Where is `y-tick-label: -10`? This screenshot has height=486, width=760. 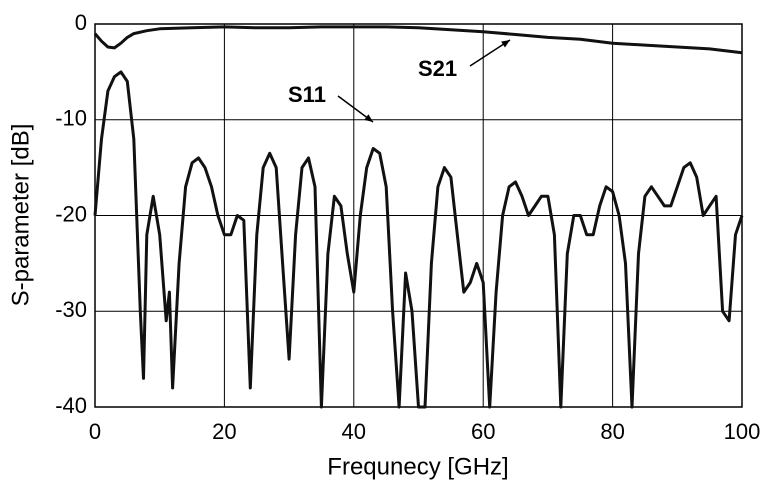 y-tick-label: -10 is located at coordinates (71, 118).